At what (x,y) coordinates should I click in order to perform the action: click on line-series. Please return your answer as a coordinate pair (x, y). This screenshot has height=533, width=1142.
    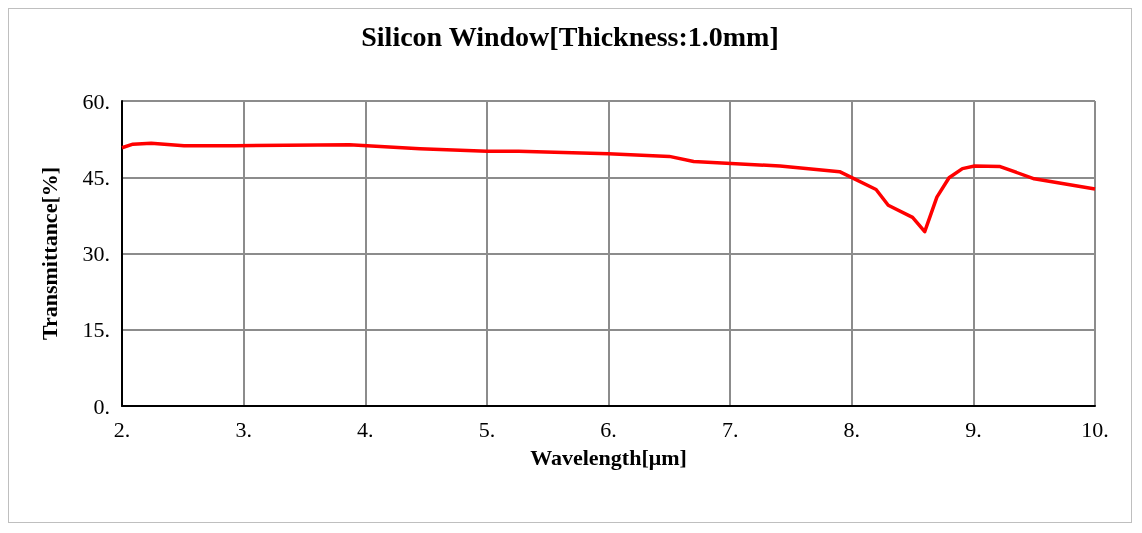
    Looking at the image, I should click on (608, 187).